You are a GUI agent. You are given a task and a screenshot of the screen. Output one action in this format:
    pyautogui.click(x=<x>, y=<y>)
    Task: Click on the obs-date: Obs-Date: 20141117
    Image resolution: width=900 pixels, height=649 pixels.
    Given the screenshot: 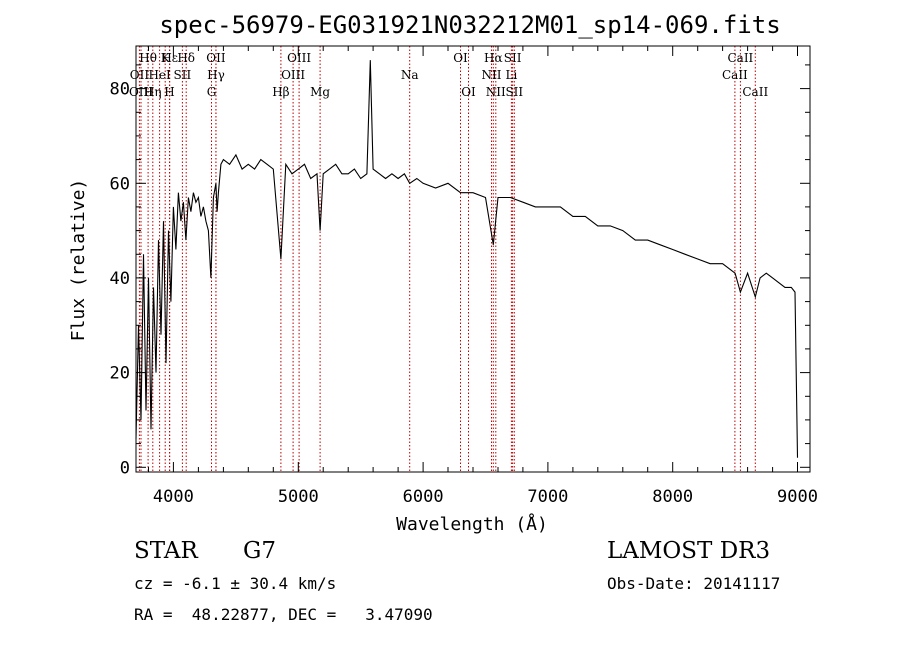 What is the action you would take?
    pyautogui.click(x=694, y=583)
    